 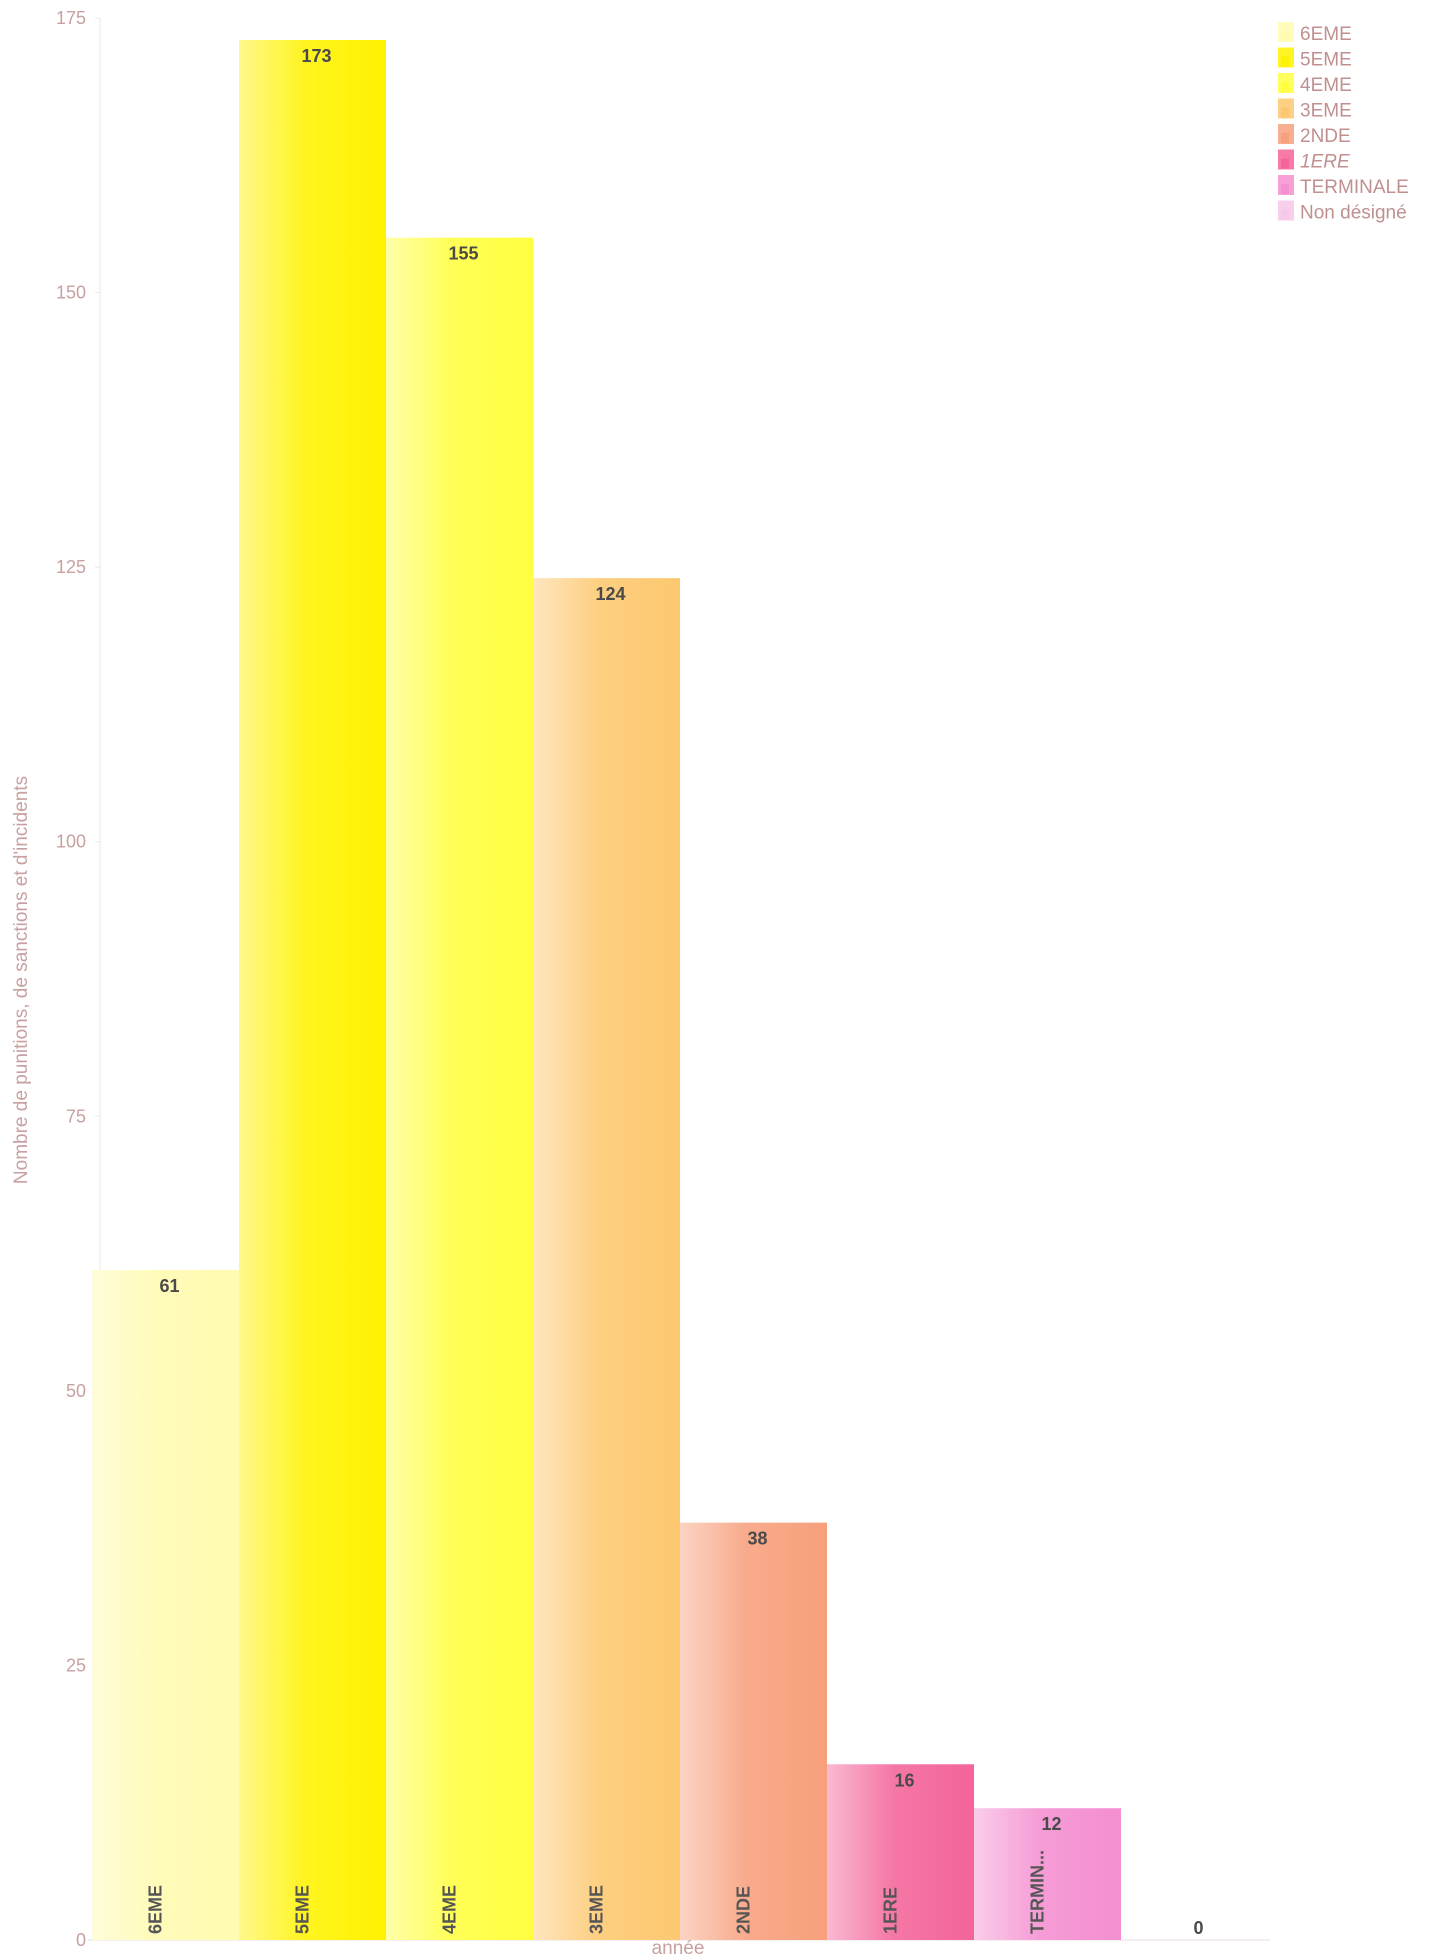 What do you see at coordinates (450, 1909) in the screenshot?
I see `category-label: 4EME` at bounding box center [450, 1909].